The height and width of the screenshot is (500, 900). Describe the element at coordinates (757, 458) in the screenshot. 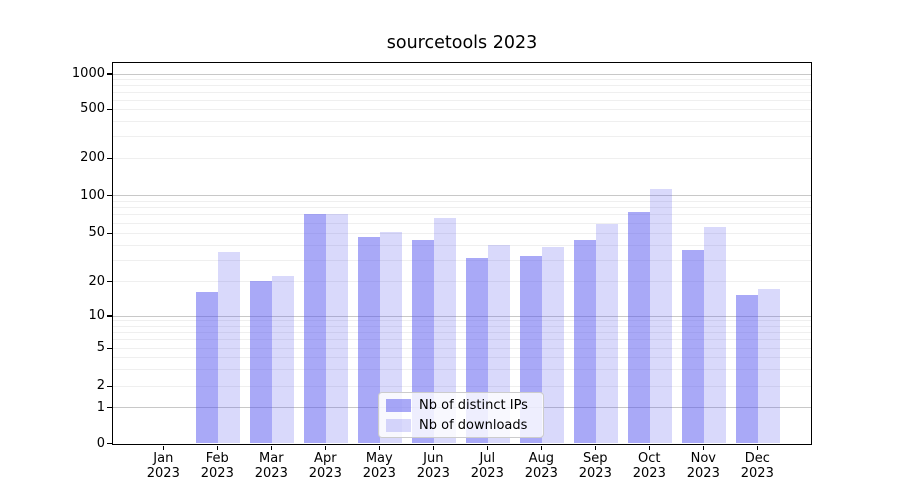

I see `x-axis-tick-label-line: Dec` at that location.